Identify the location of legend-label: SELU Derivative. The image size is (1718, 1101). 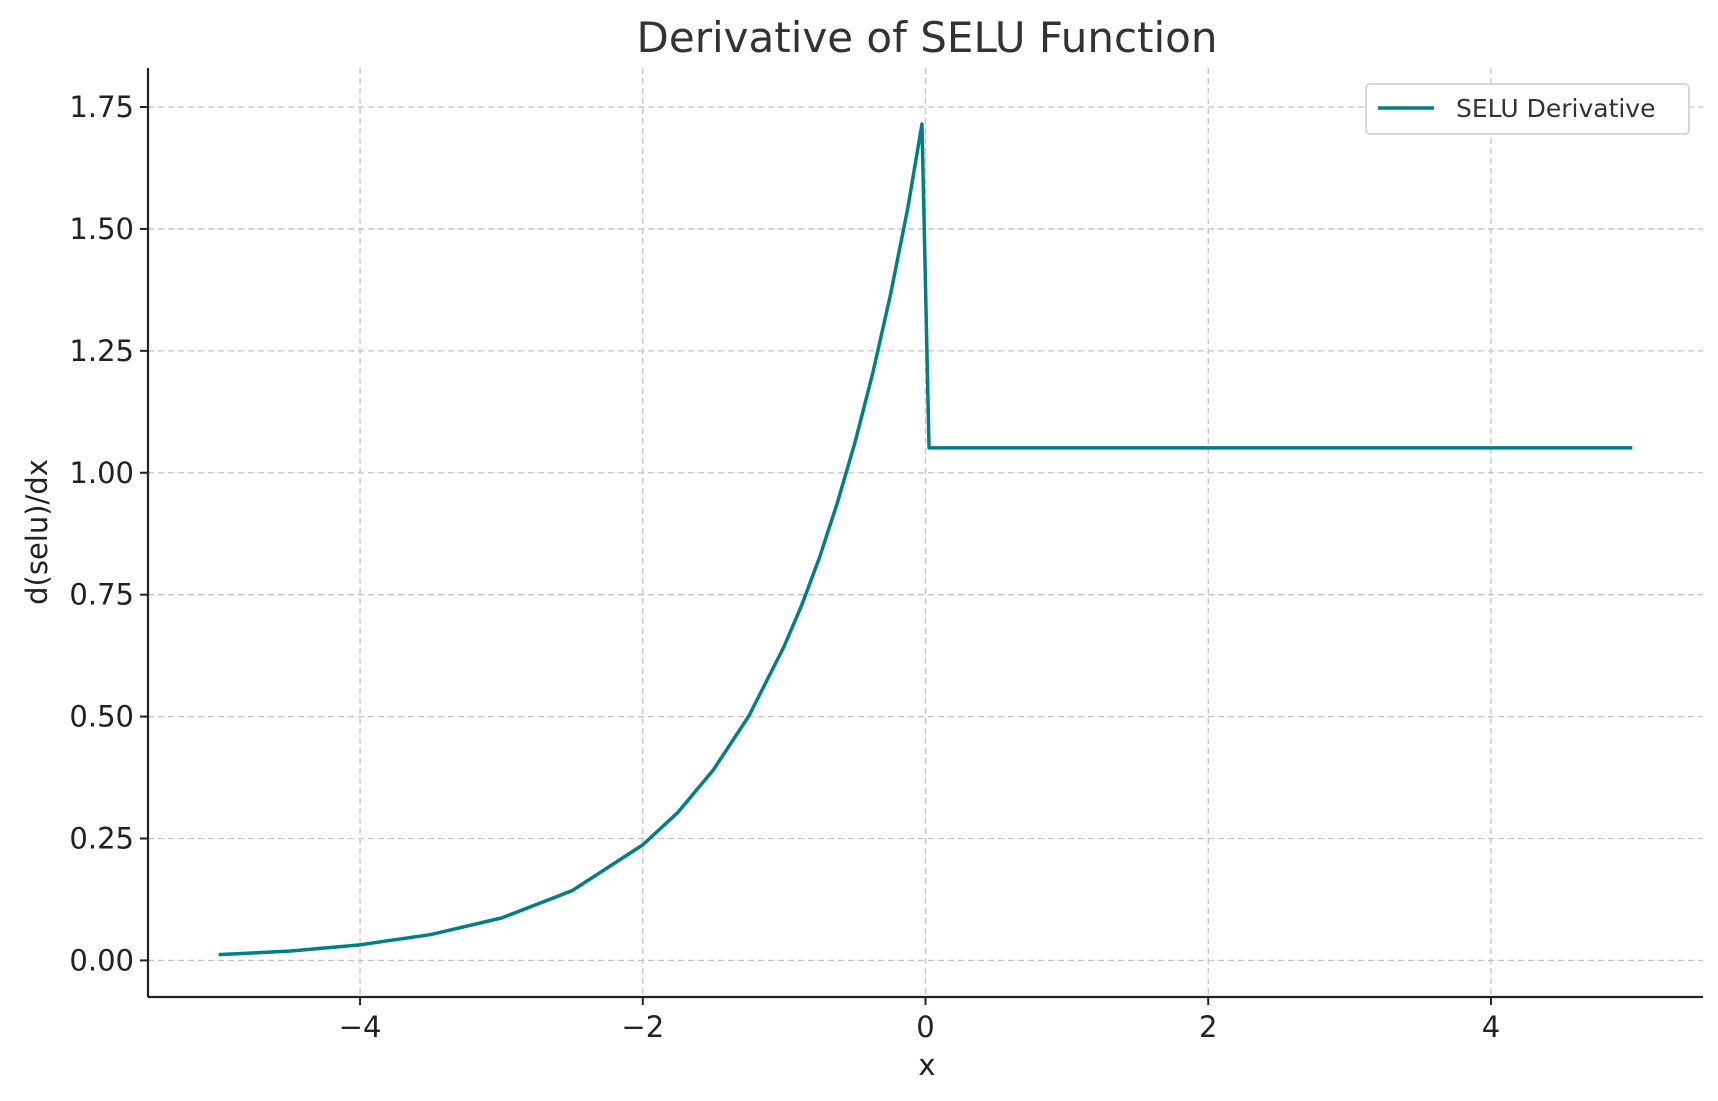
(1556, 108).